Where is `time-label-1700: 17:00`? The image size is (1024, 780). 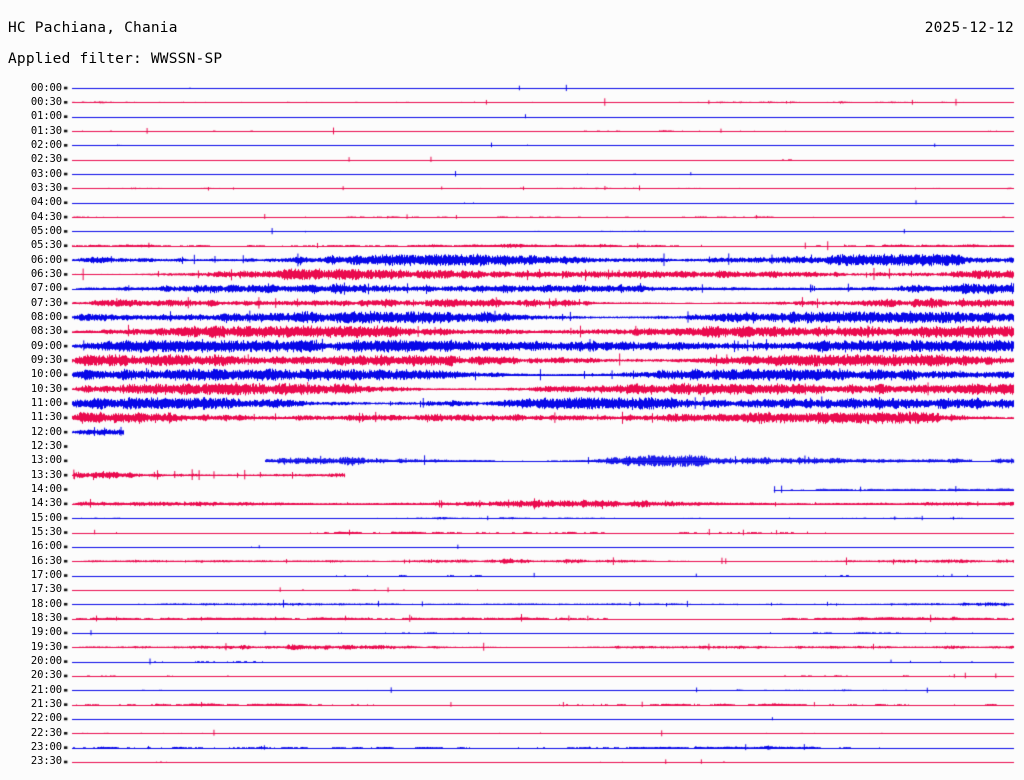 time-label-1700: 17:00 is located at coordinates (46, 575).